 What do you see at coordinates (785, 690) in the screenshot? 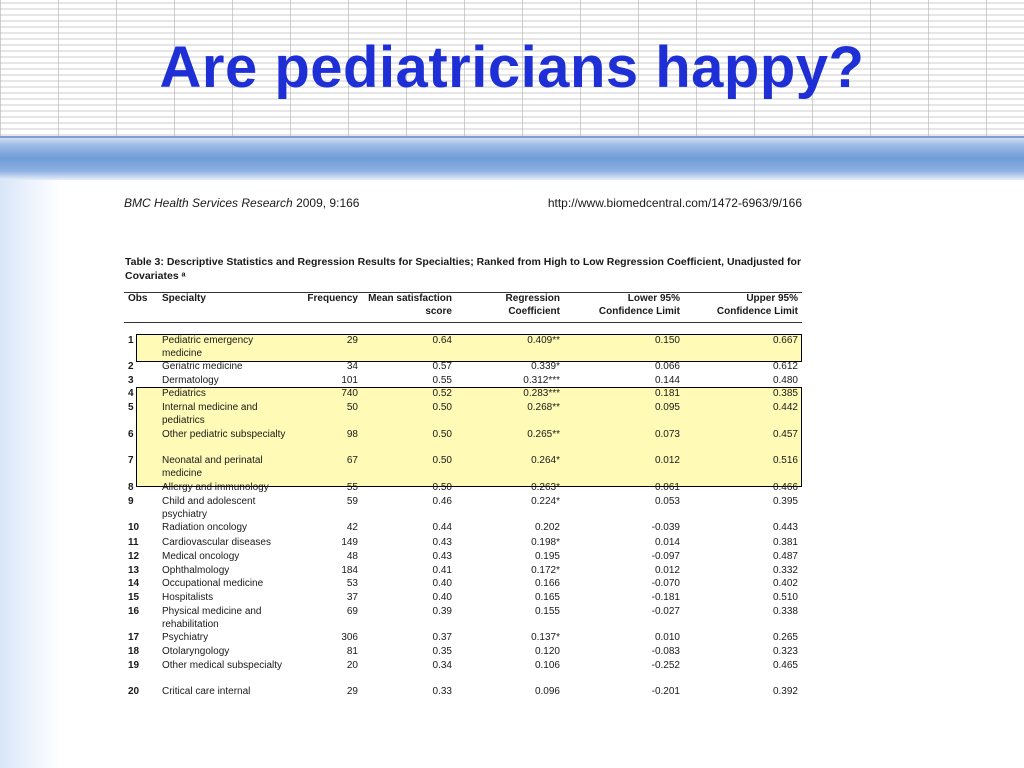
I see `upper-limit-cell: 0.392` at bounding box center [785, 690].